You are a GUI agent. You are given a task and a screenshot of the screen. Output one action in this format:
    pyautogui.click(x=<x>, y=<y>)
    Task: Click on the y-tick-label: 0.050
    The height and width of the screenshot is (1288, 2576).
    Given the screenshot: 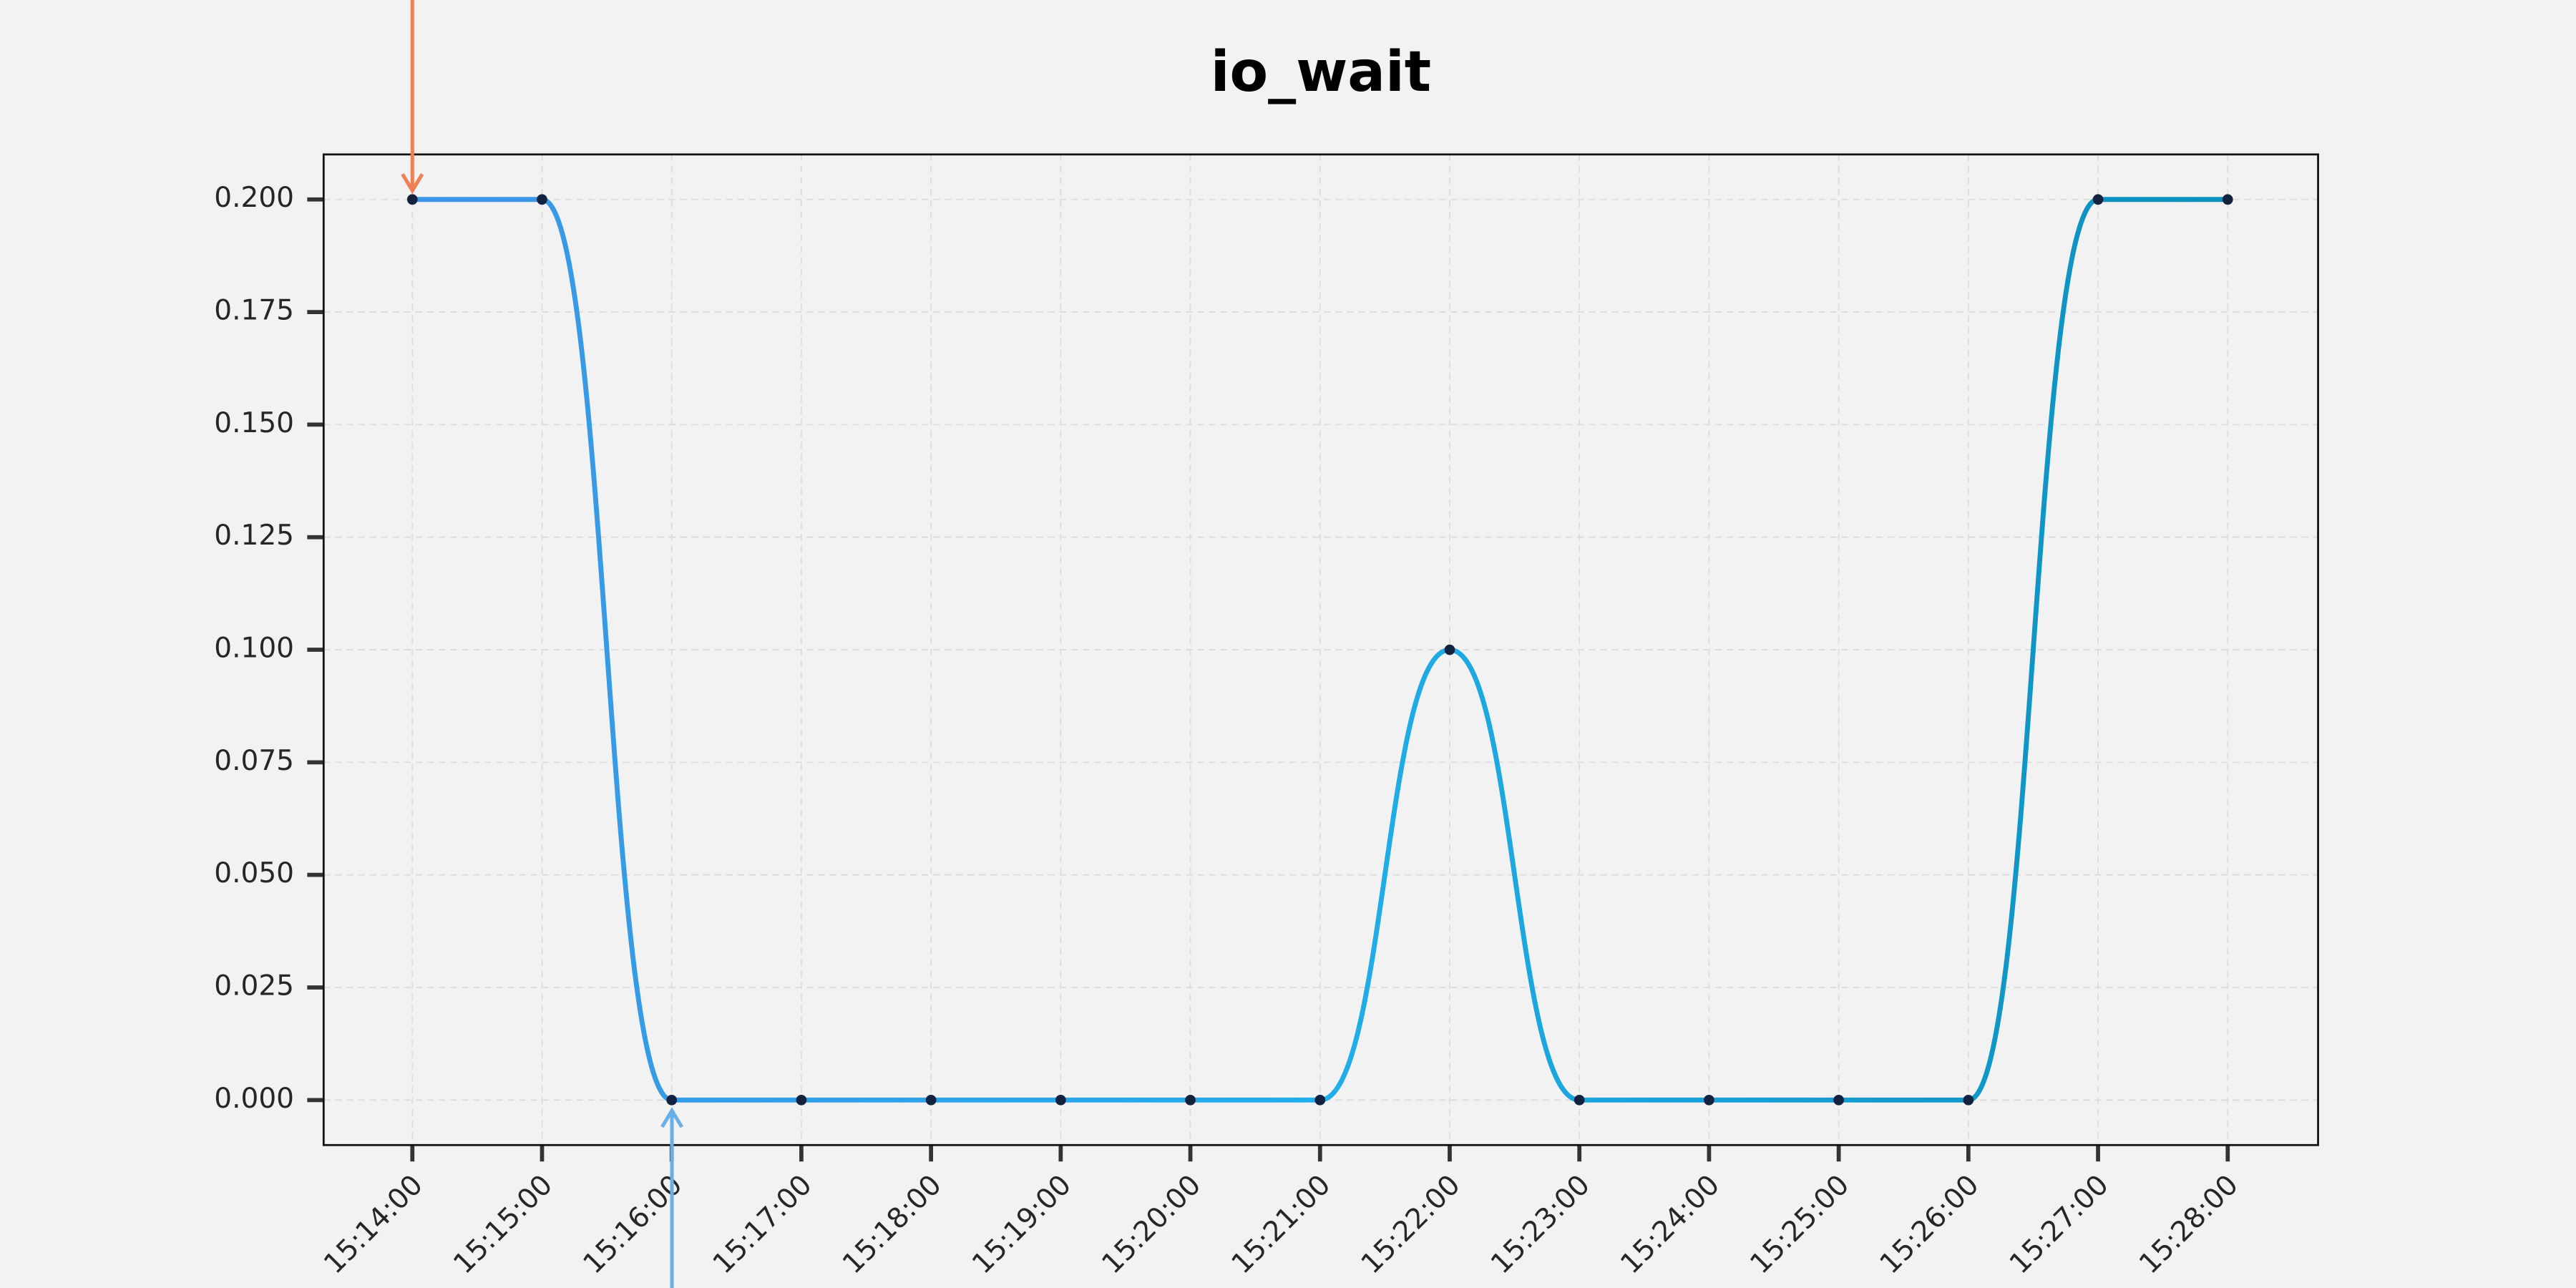 What is the action you would take?
    pyautogui.click(x=254, y=873)
    